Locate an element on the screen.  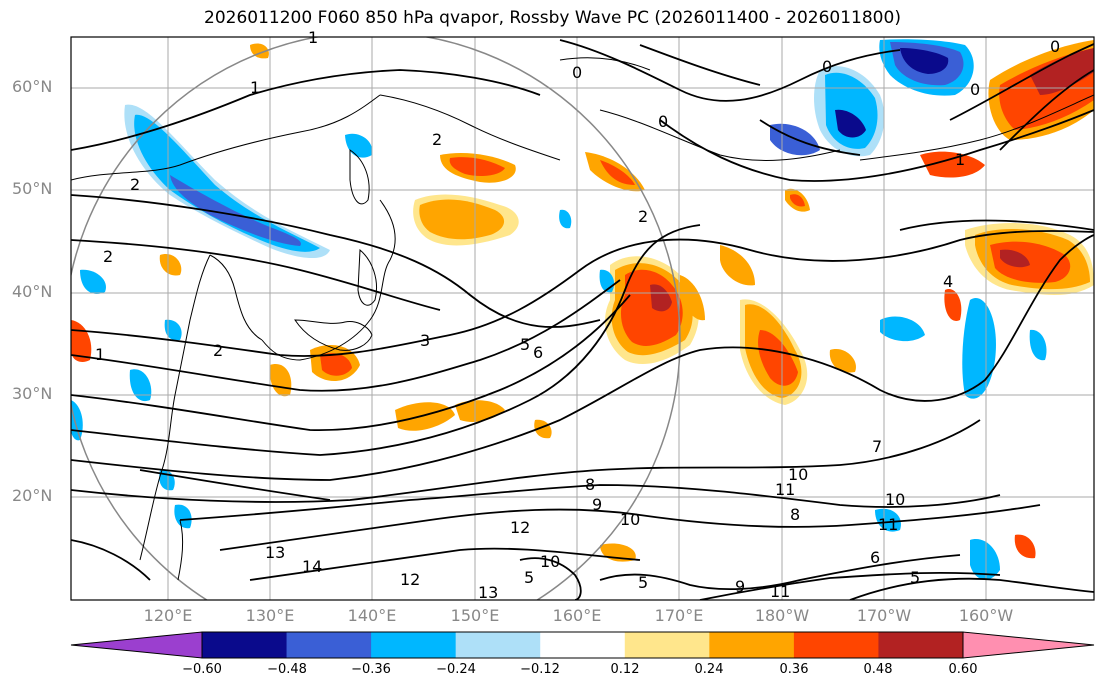
colorbar-tick-label: 0.24 is located at coordinates (709, 669).